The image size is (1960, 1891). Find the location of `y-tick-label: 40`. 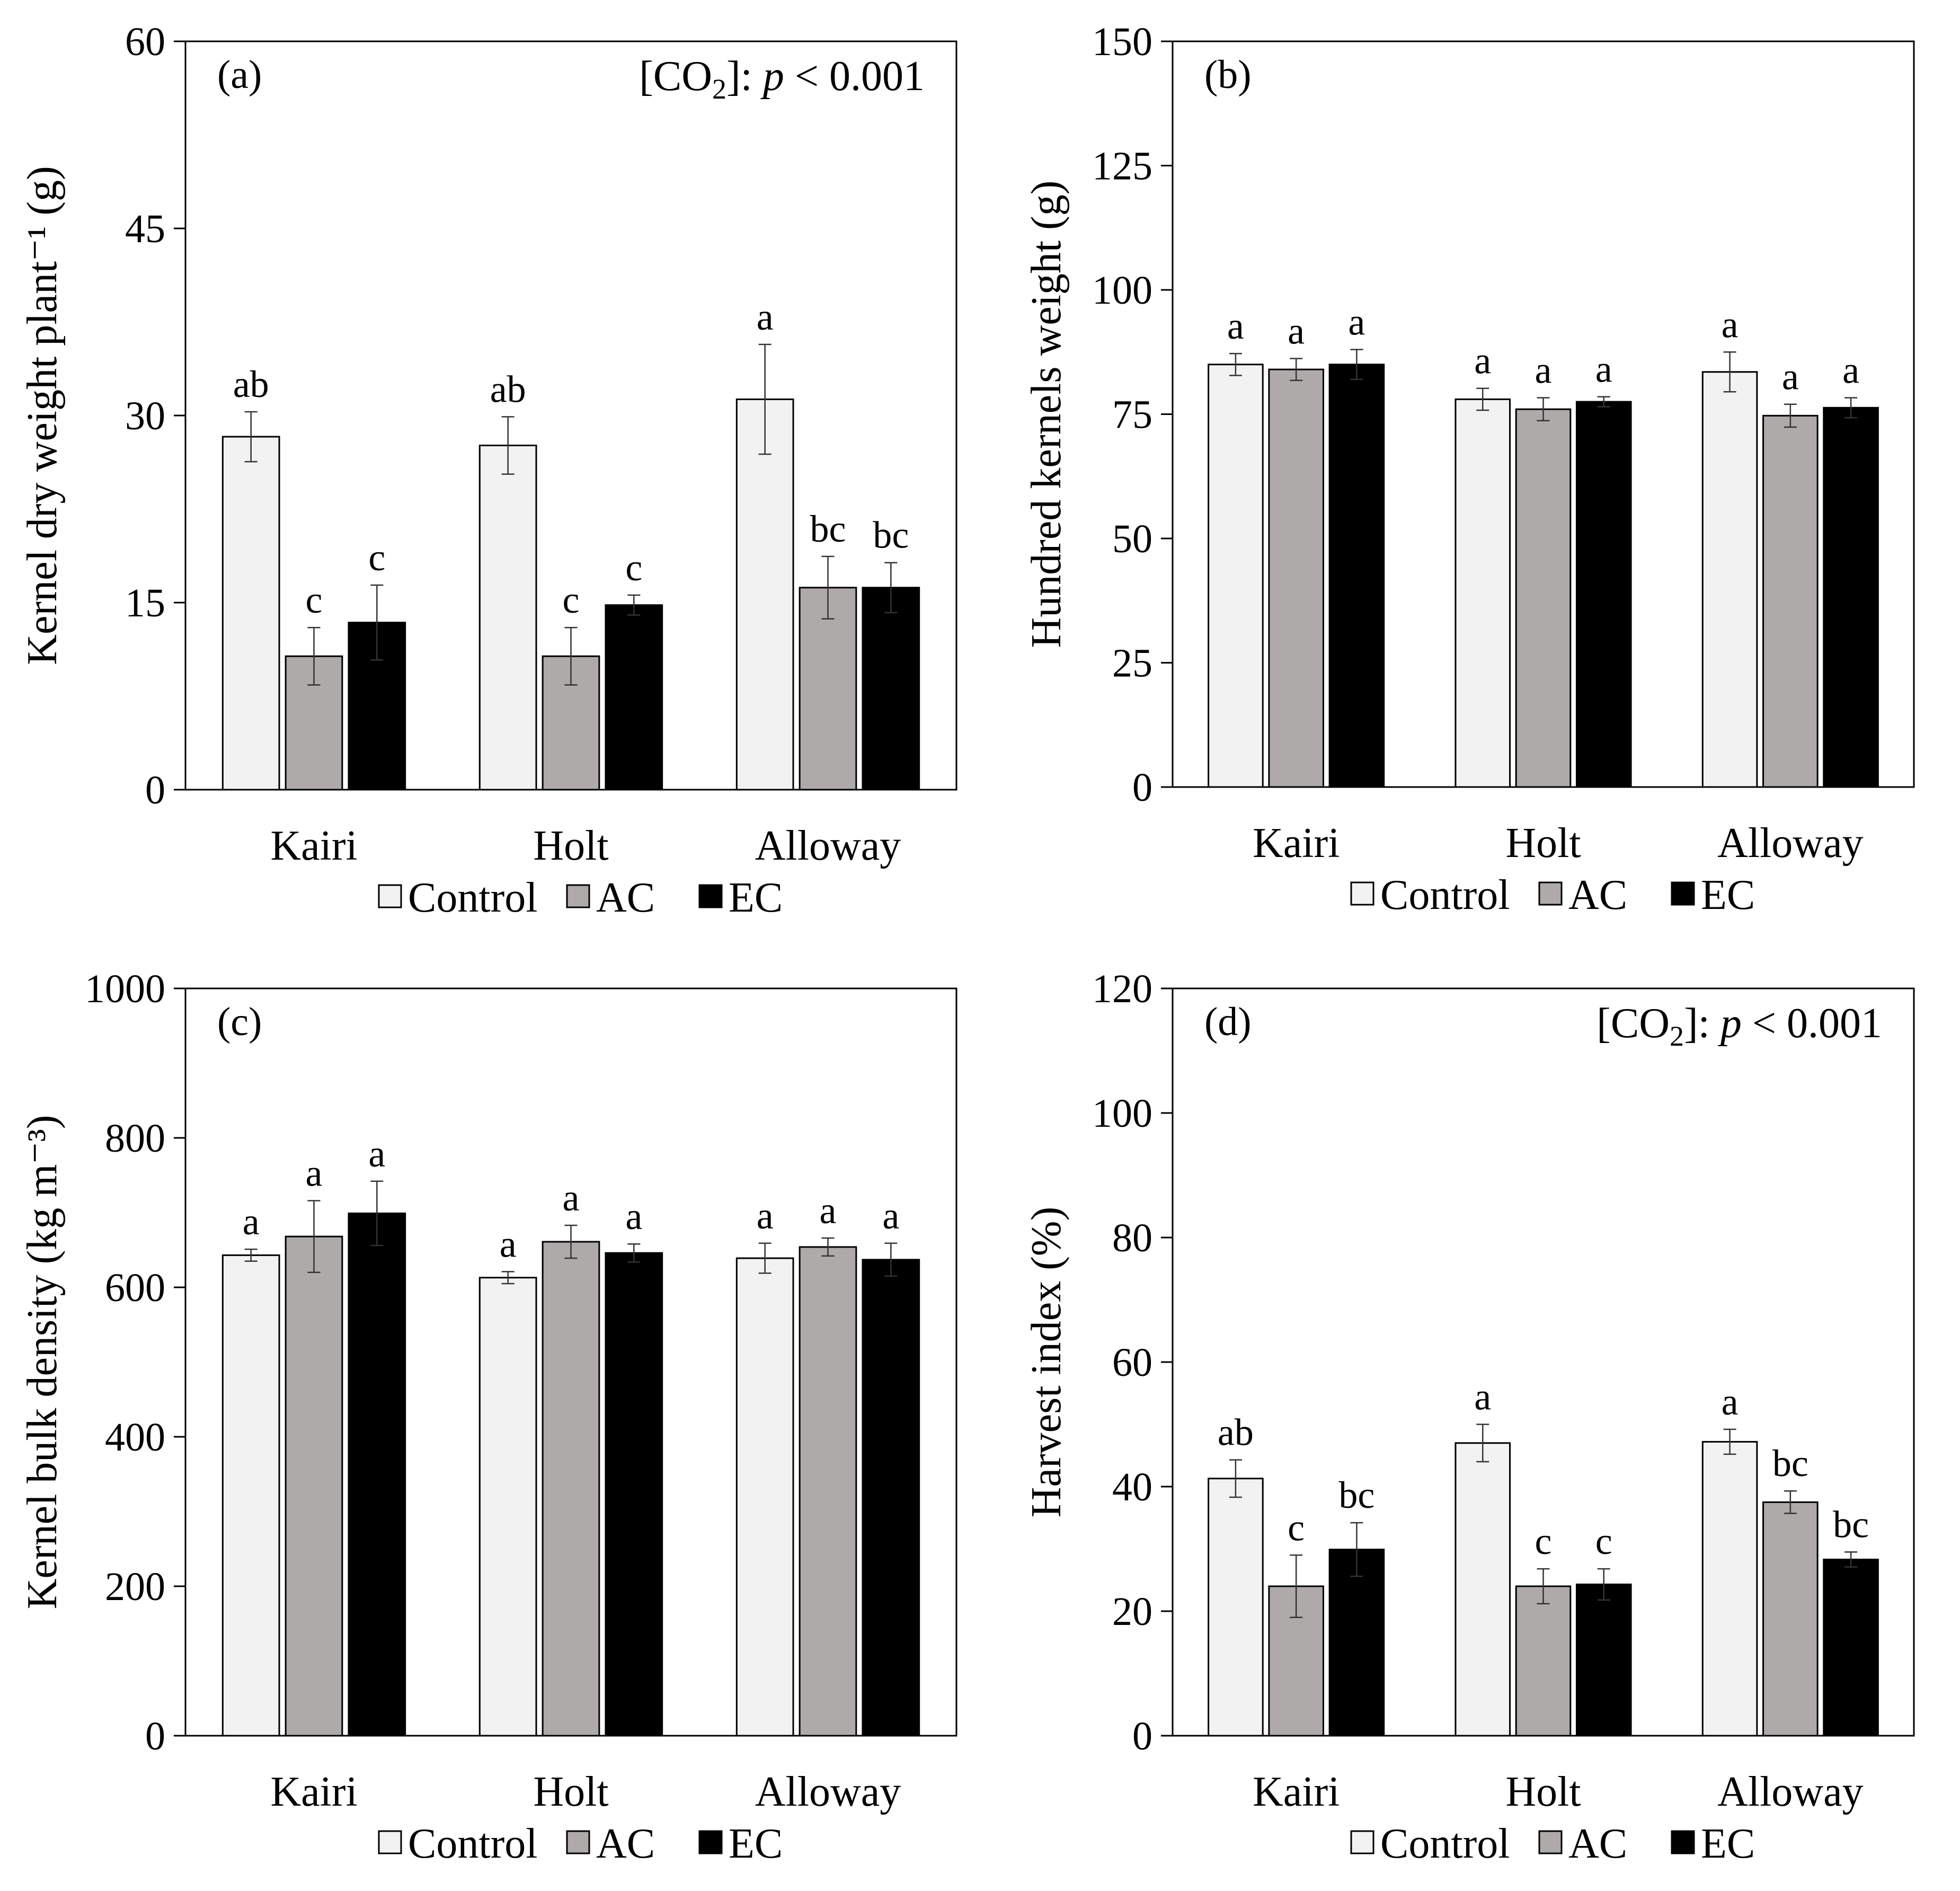

y-tick-label: 40 is located at coordinates (1132, 1487).